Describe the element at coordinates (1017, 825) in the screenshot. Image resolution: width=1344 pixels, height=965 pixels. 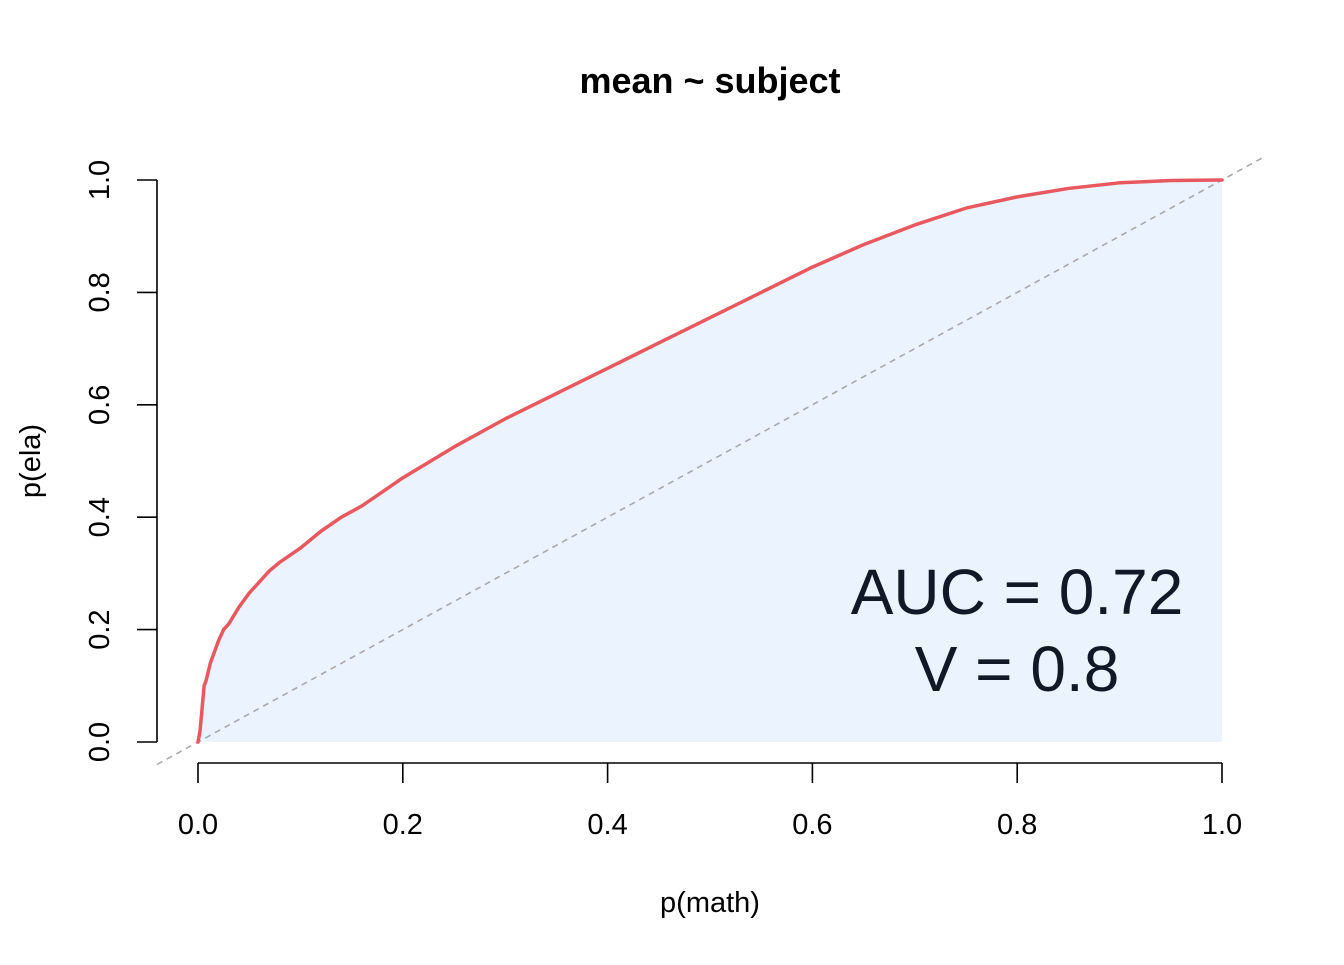
I see `x-tick-label: 0.8` at that location.